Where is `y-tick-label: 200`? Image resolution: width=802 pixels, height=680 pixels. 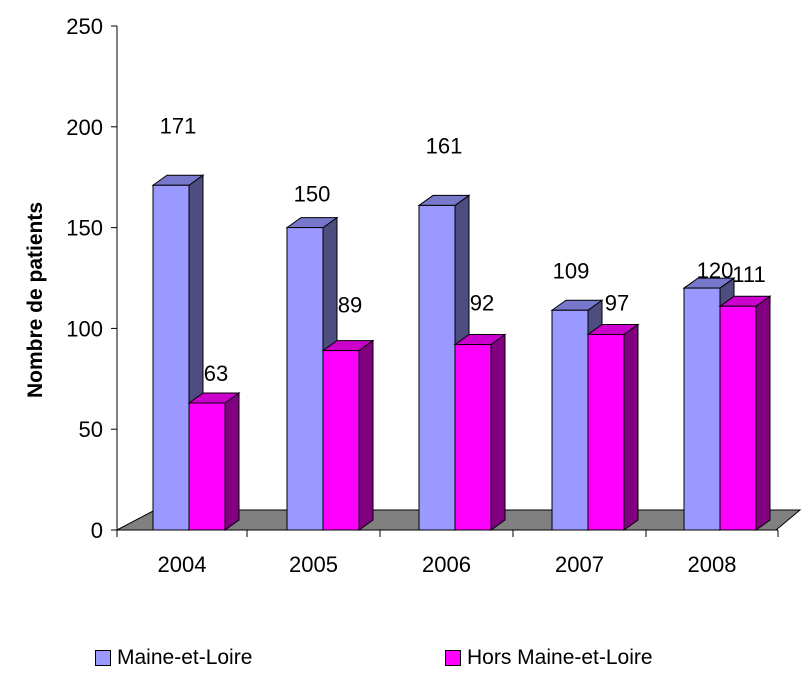
y-tick-label: 200 is located at coordinates (84, 127).